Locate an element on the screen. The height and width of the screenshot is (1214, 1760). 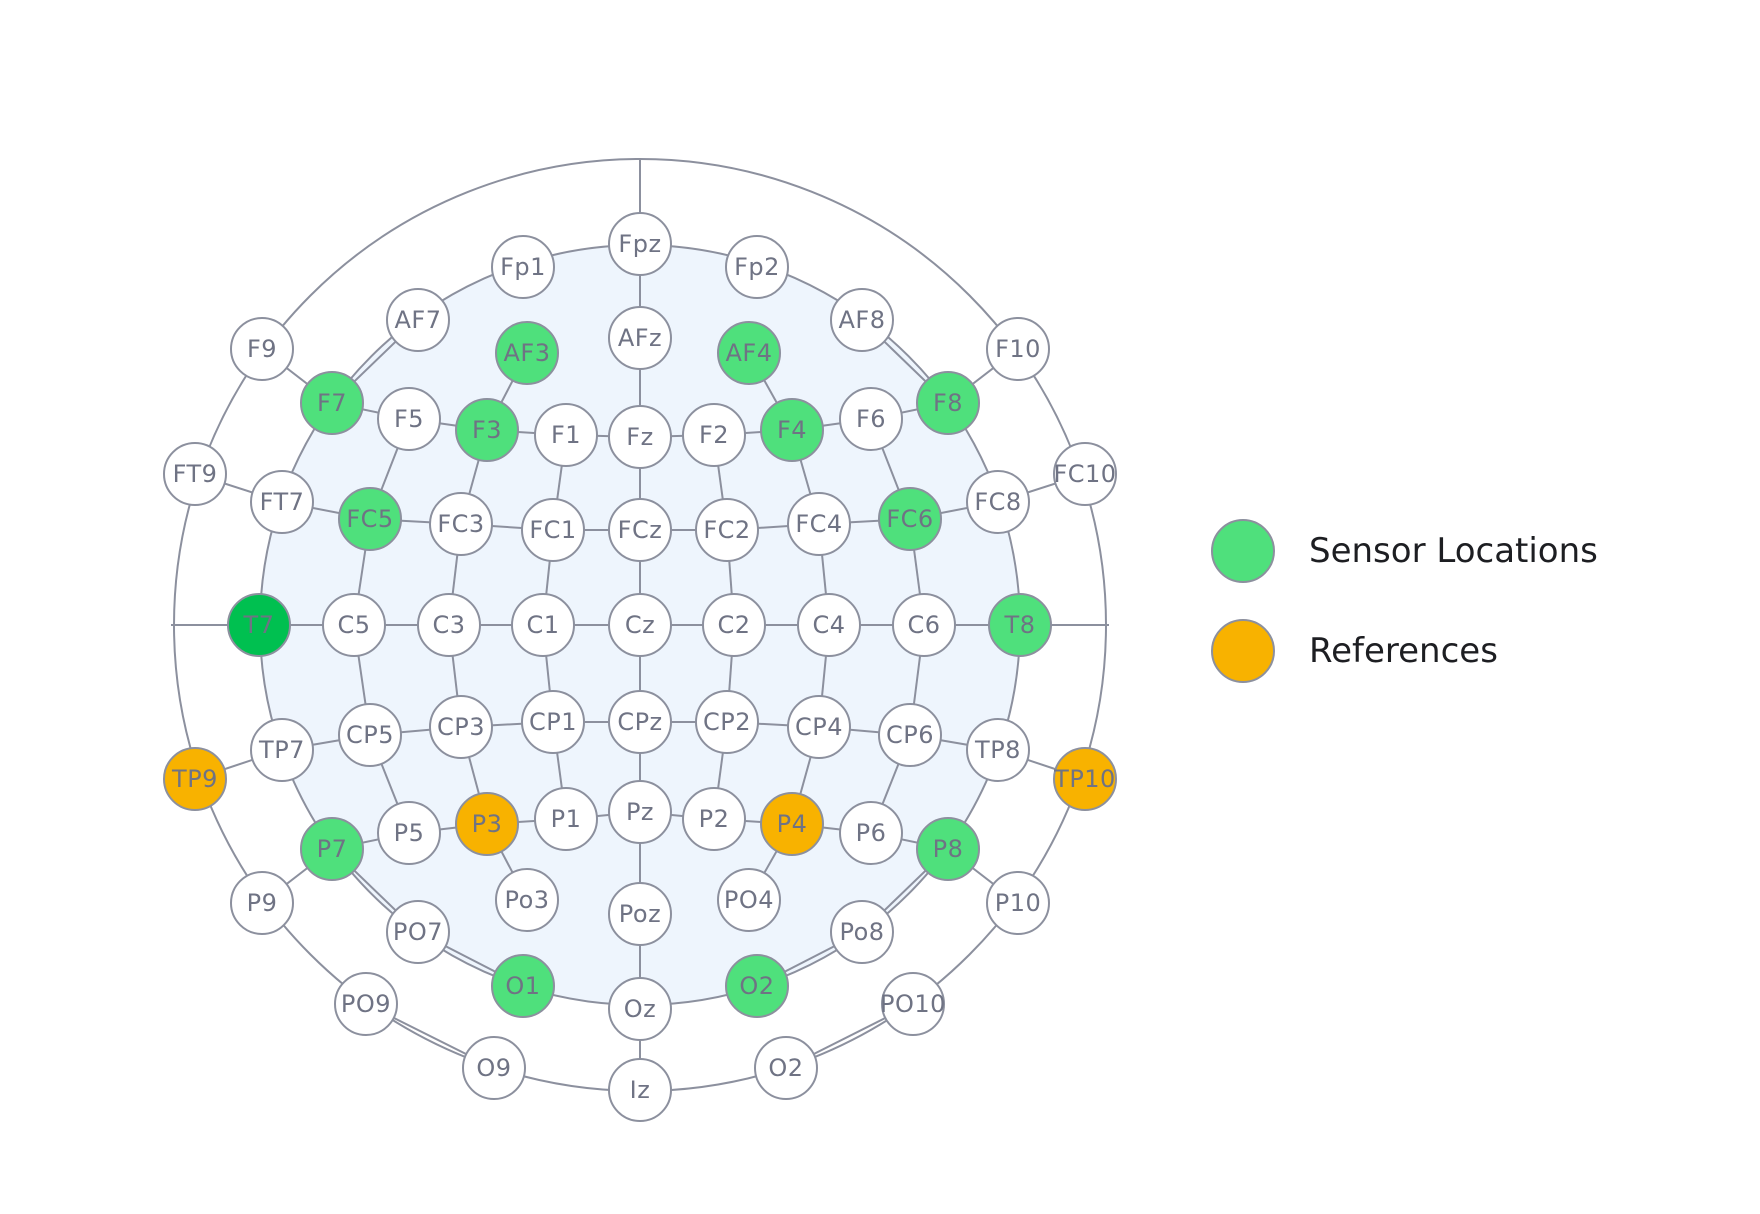
electrode-label: CP6 is located at coordinates (910, 735).